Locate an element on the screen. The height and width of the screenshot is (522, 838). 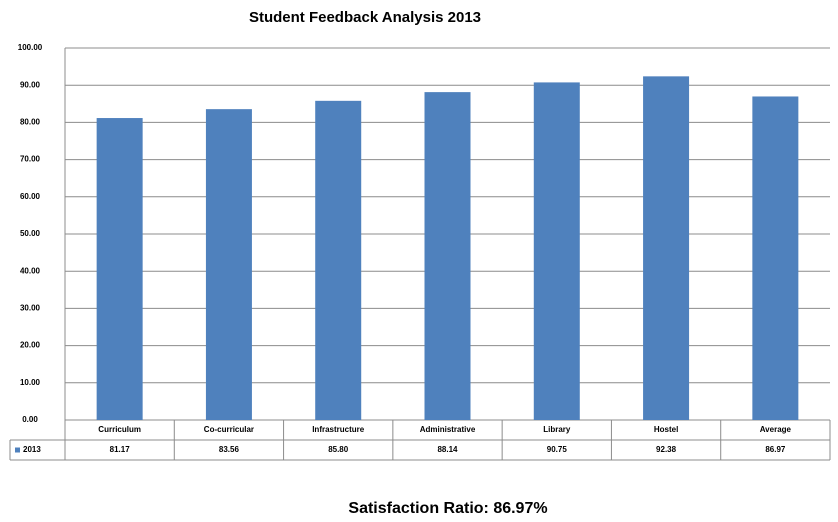
x-tick-label: Infrastructure is located at coordinates (338, 429).